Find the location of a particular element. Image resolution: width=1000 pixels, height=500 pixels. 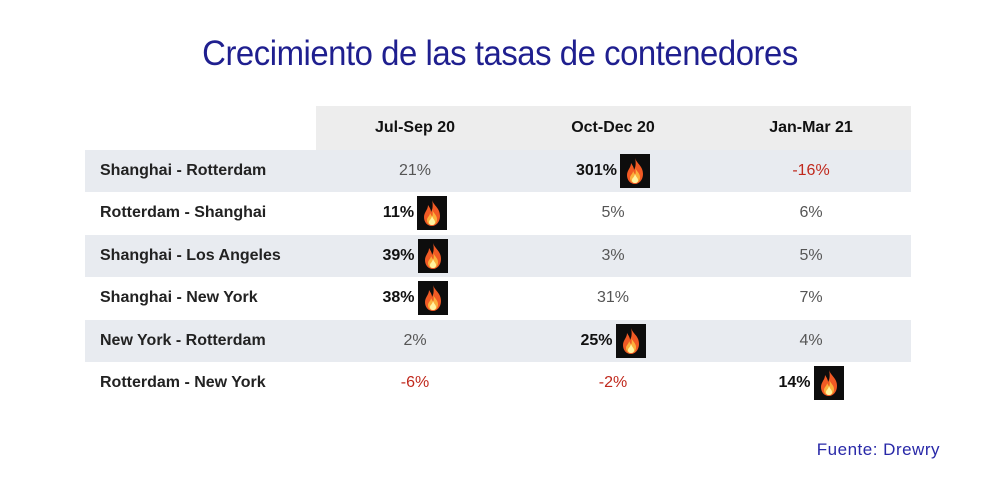

table-row: Rotterdam - New York -6% -2% 14% is located at coordinates (498, 383).